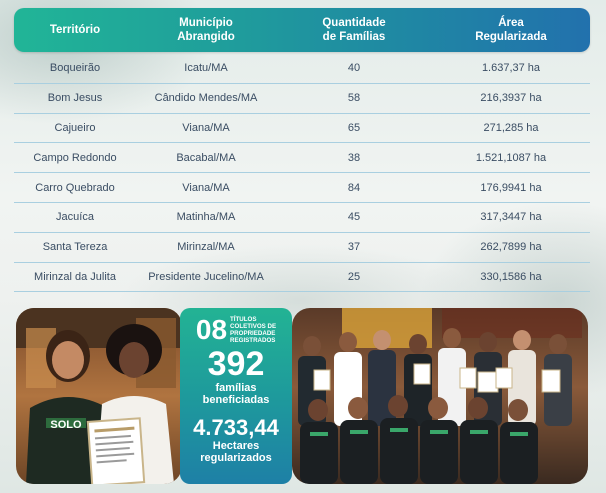 This screenshot has width=606, height=493. Describe the element at coordinates (206, 98) in the screenshot. I see `cell-municipio: Cândido Mendes/MA` at that location.